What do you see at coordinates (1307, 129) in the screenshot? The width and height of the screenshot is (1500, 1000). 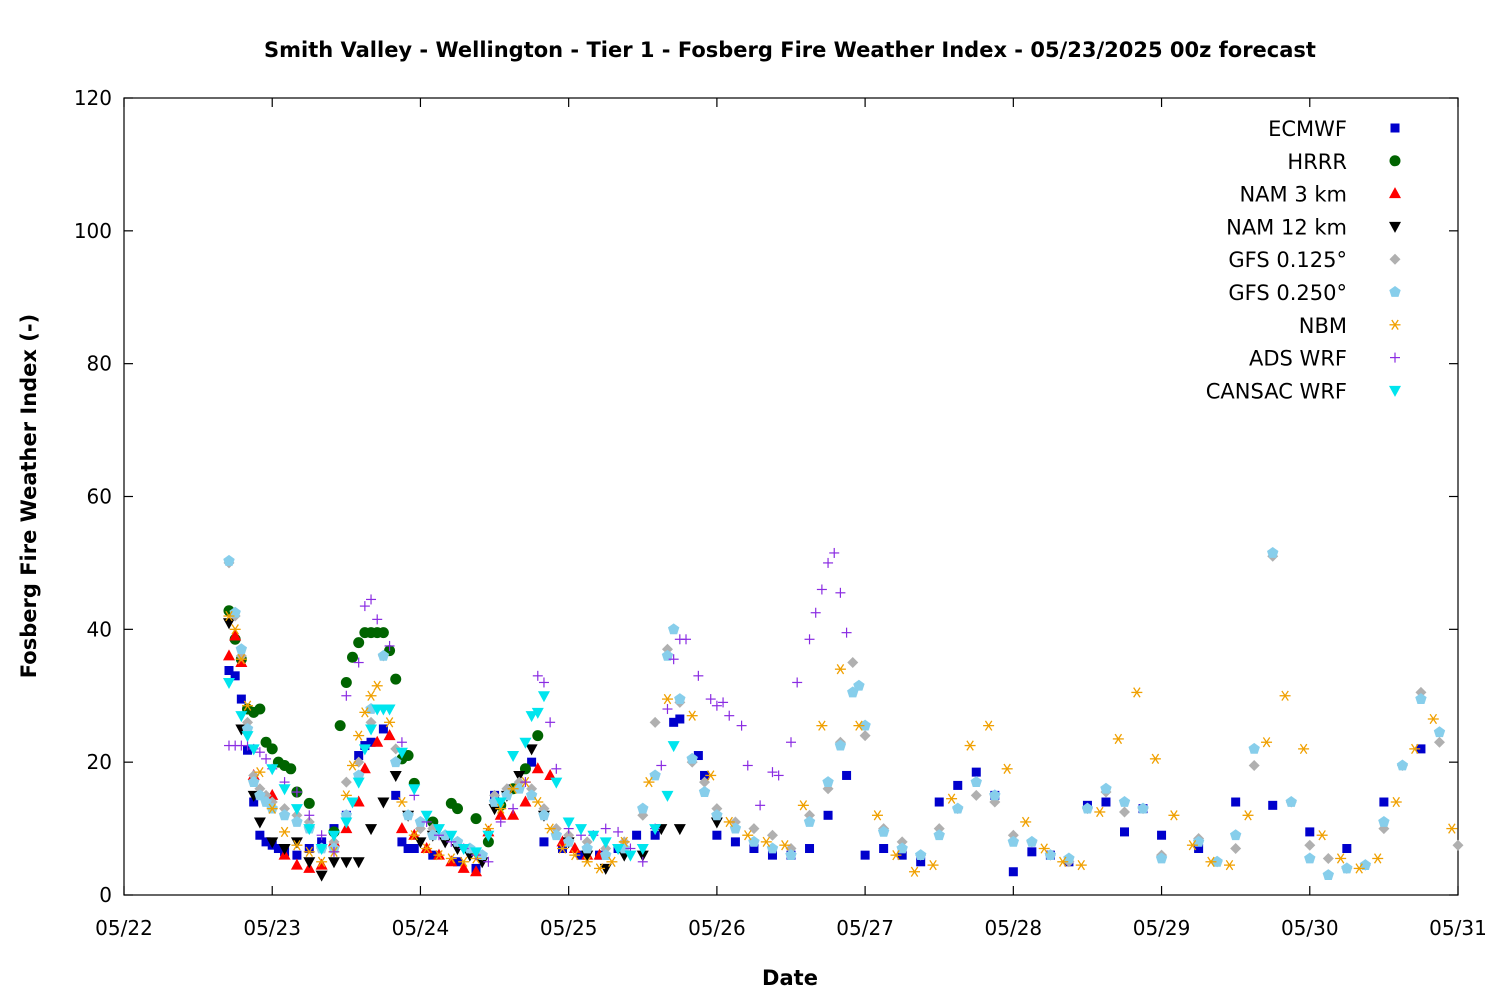 I see `legend-label: ECMWF` at bounding box center [1307, 129].